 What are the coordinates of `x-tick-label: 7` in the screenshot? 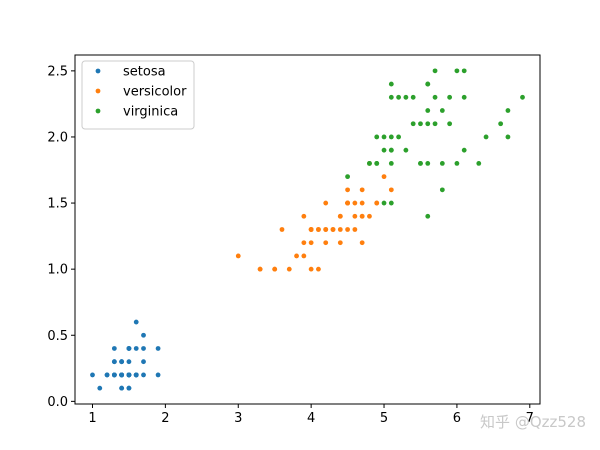 It's located at (530, 418).